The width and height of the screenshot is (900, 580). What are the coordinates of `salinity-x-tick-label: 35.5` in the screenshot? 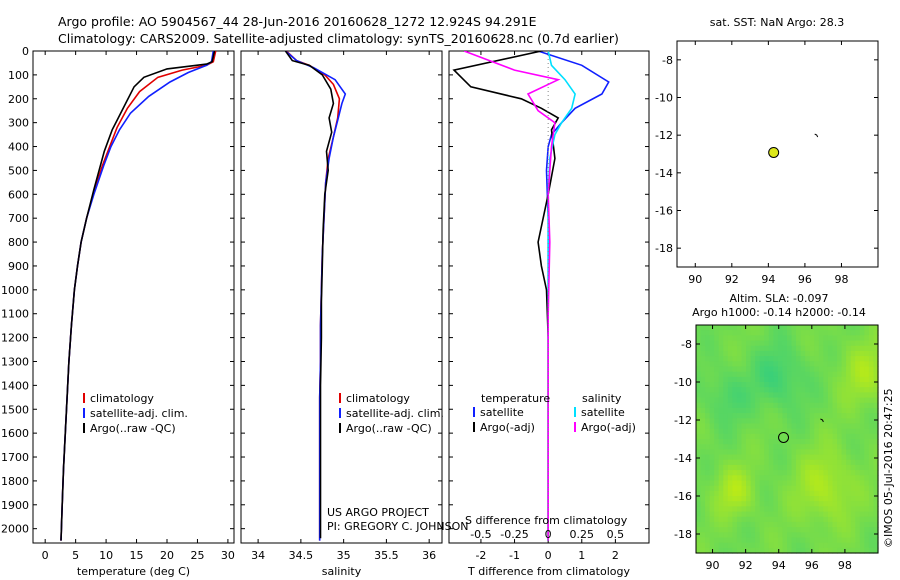 It's located at (386, 555).